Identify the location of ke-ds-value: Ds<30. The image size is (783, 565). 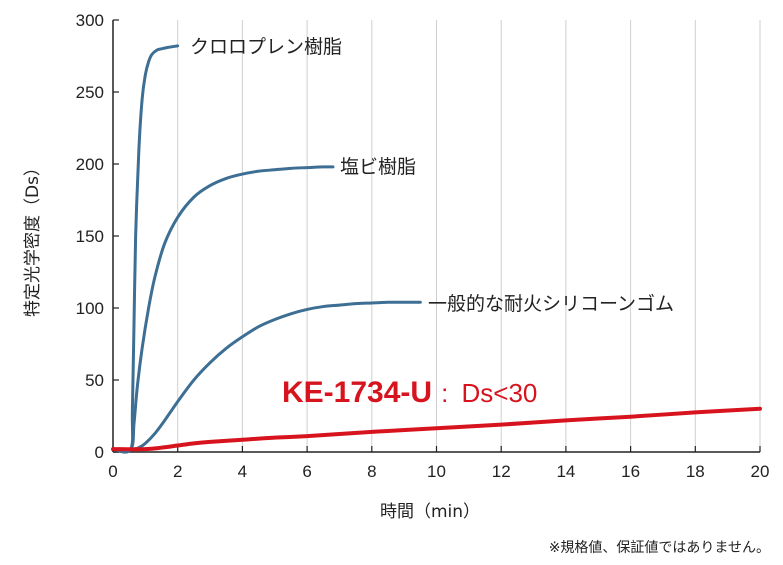
(499, 393).